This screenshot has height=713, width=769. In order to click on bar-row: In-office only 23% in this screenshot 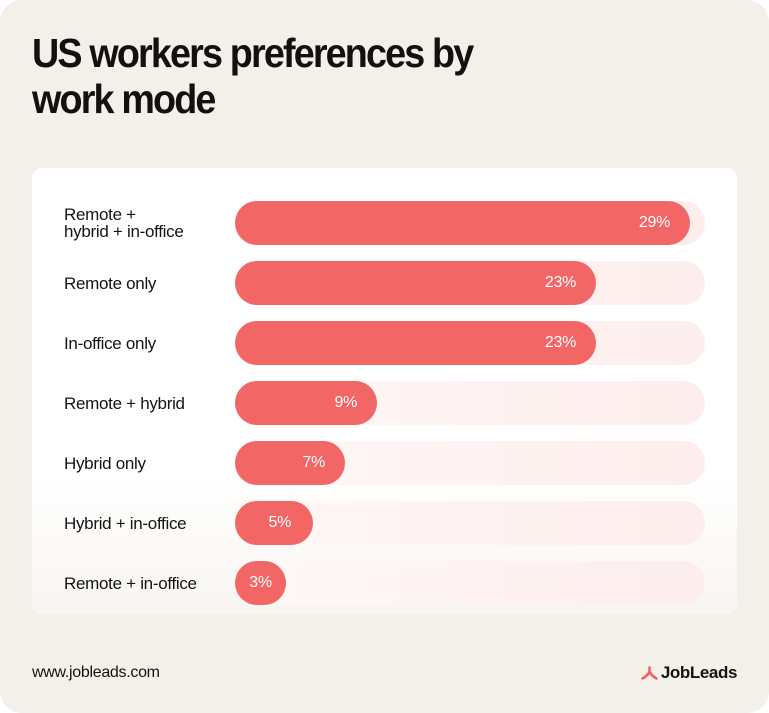, I will do `click(384, 343)`.